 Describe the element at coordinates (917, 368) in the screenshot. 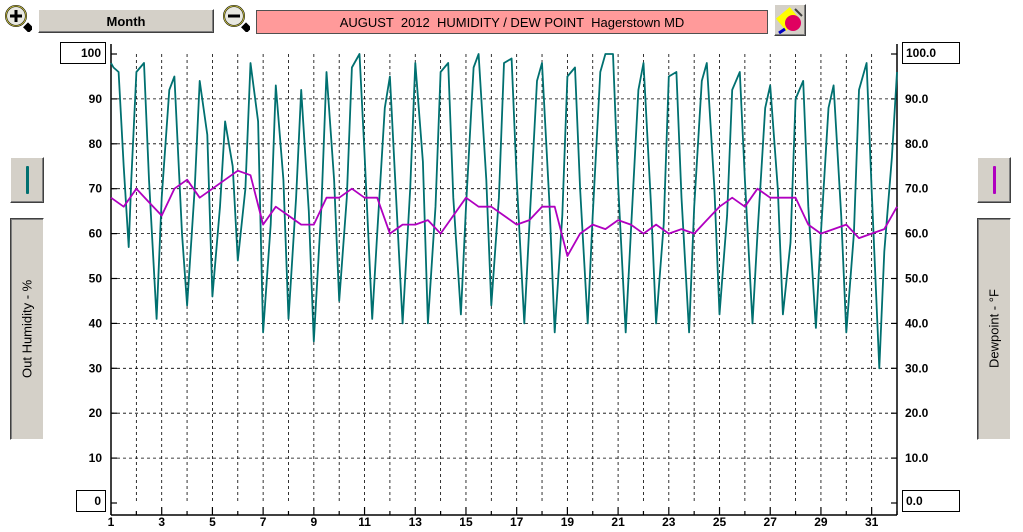

I see `y-tick-label-right: 30.0` at that location.